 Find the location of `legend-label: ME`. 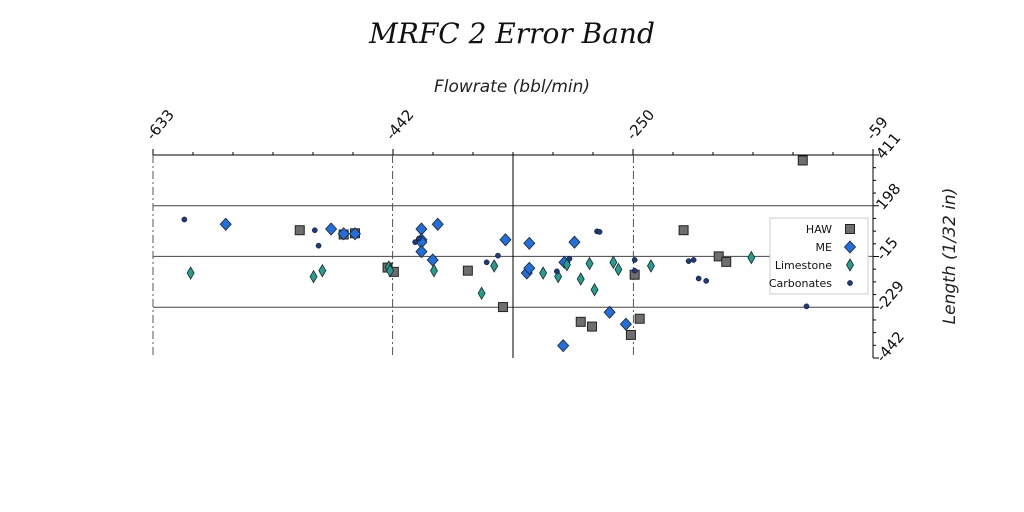

legend-label: ME is located at coordinates (824, 247).